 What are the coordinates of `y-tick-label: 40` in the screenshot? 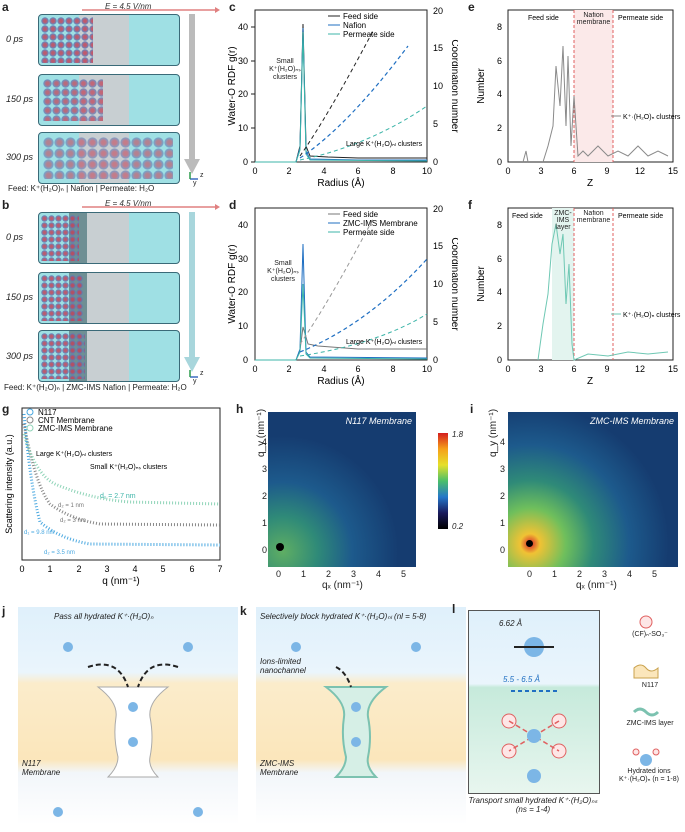 It's located at (243, 225).